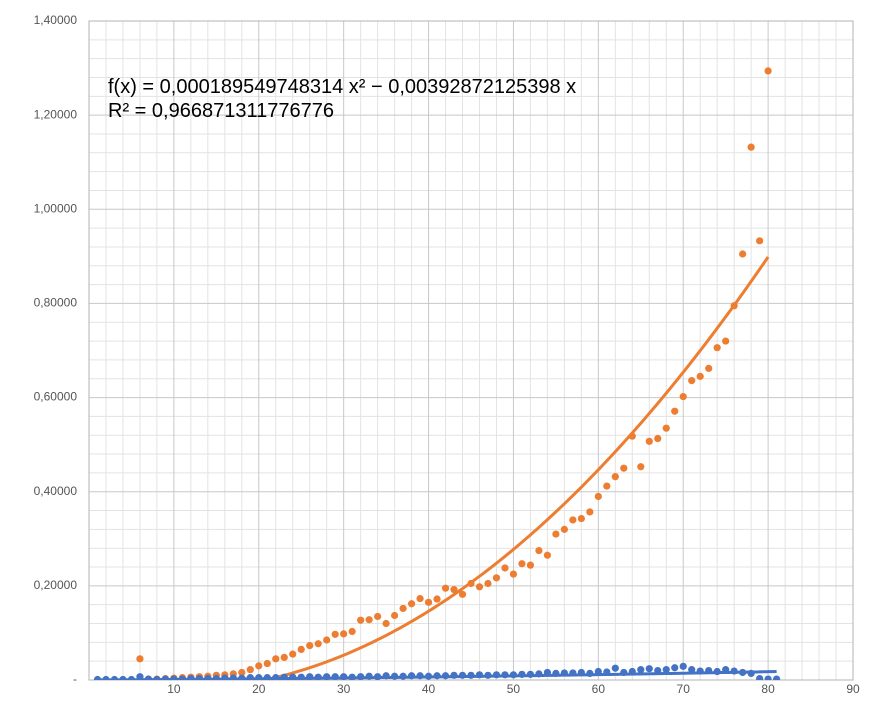 This screenshot has height=718, width=882. I want to click on y-tick-label: -, so click(75, 679).